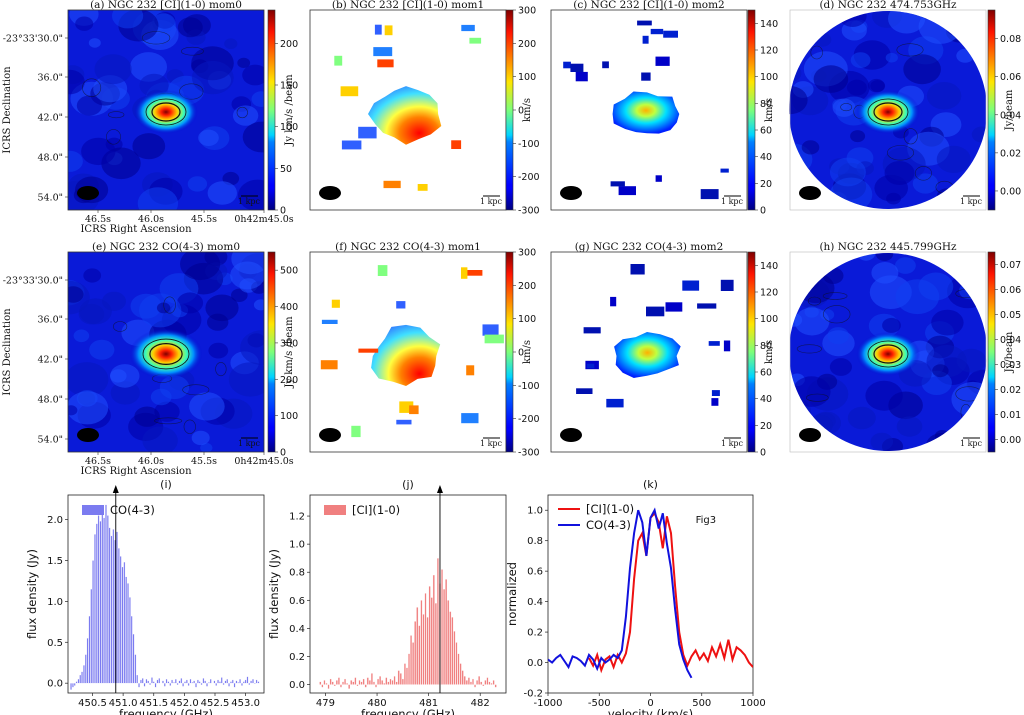 The width and height of the screenshot is (1024, 715). What do you see at coordinates (769, 352) in the screenshot?
I see `colorbar-label: km/s` at bounding box center [769, 352].